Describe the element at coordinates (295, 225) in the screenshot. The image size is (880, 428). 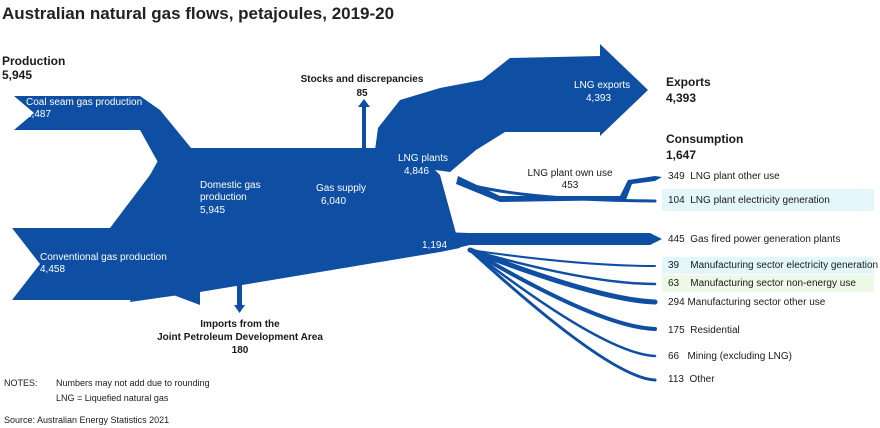
I see `gas-supply-trunk` at that location.